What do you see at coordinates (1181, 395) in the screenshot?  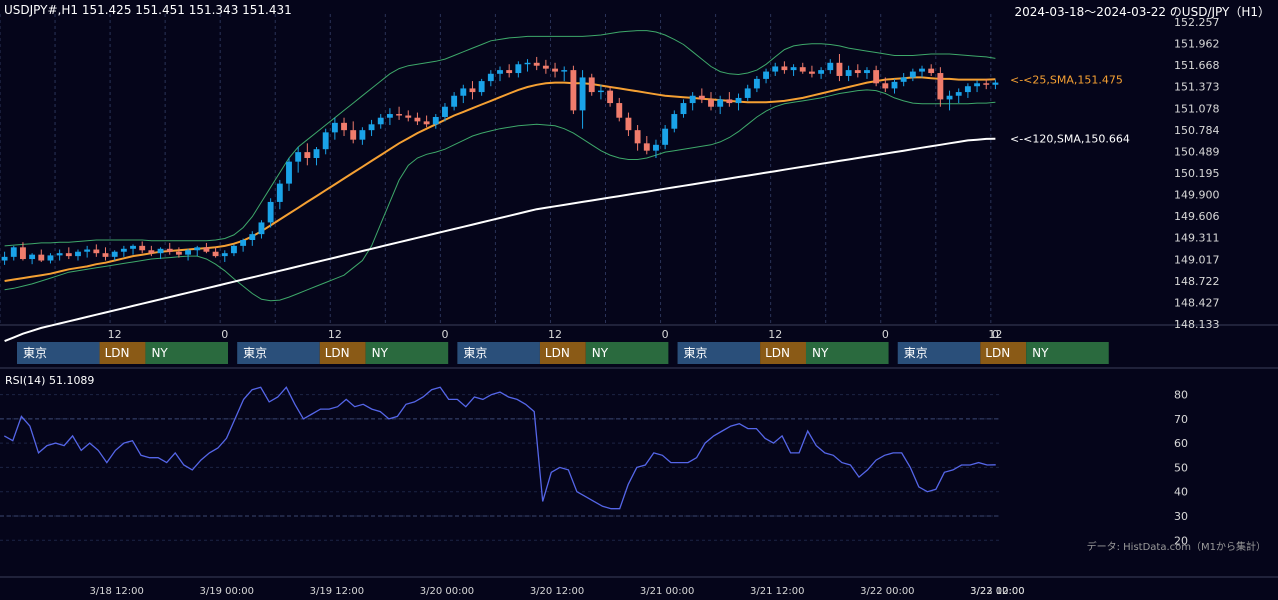 I see `rsi-tick-label: 80` at bounding box center [1181, 395].